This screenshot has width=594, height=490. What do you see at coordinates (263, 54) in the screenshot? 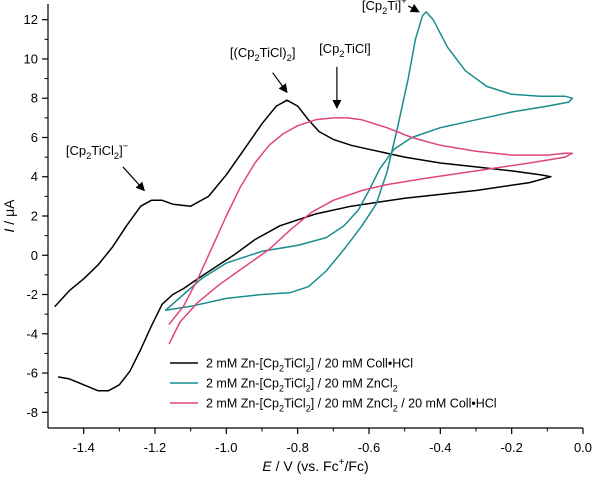
I see `annotation-label-2: [(Cp2TiCl)2]` at bounding box center [263, 54].